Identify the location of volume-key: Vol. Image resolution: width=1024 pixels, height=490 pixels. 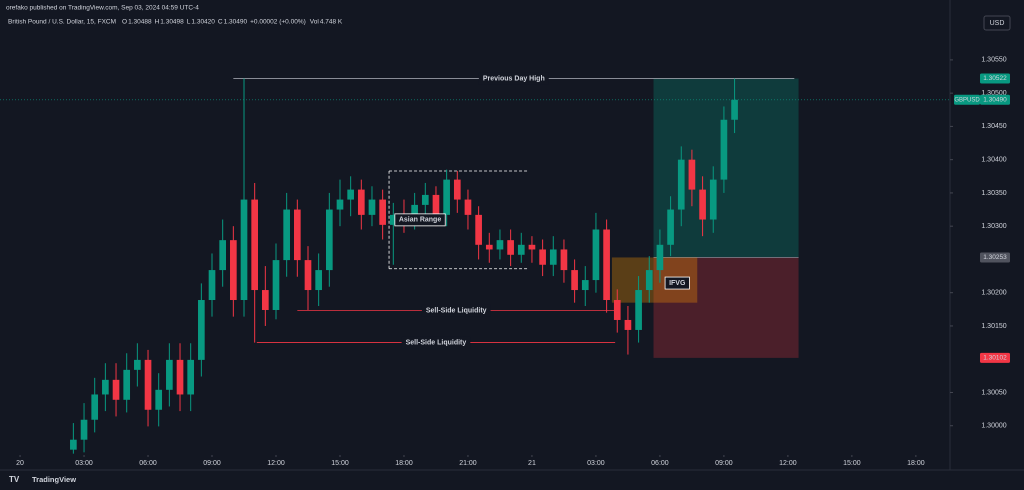
(315, 22).